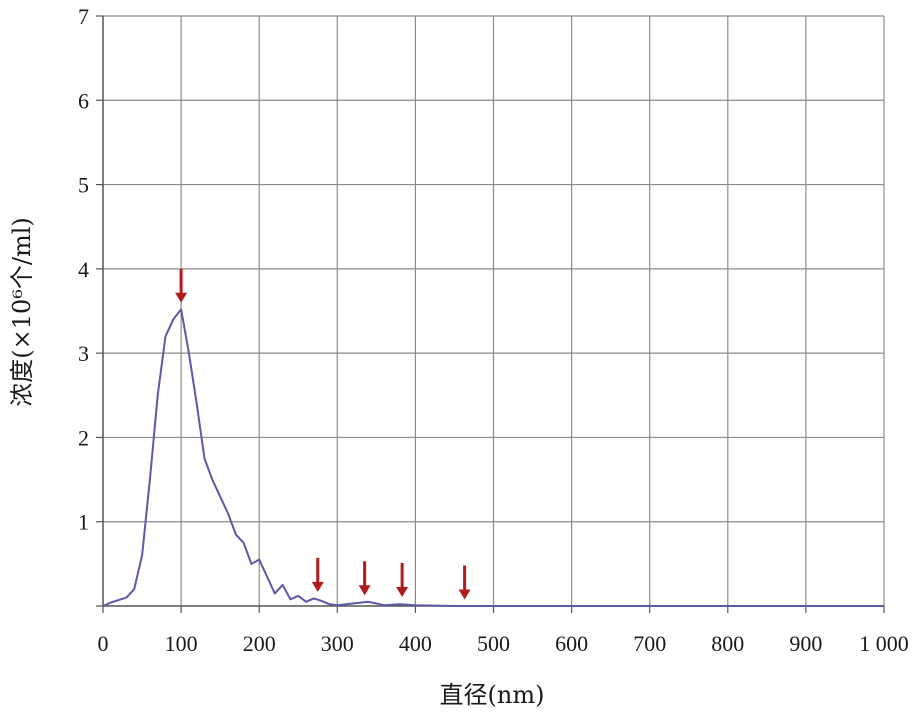  What do you see at coordinates (727, 643) in the screenshot?
I see `x-tick-label: 800` at bounding box center [727, 643].